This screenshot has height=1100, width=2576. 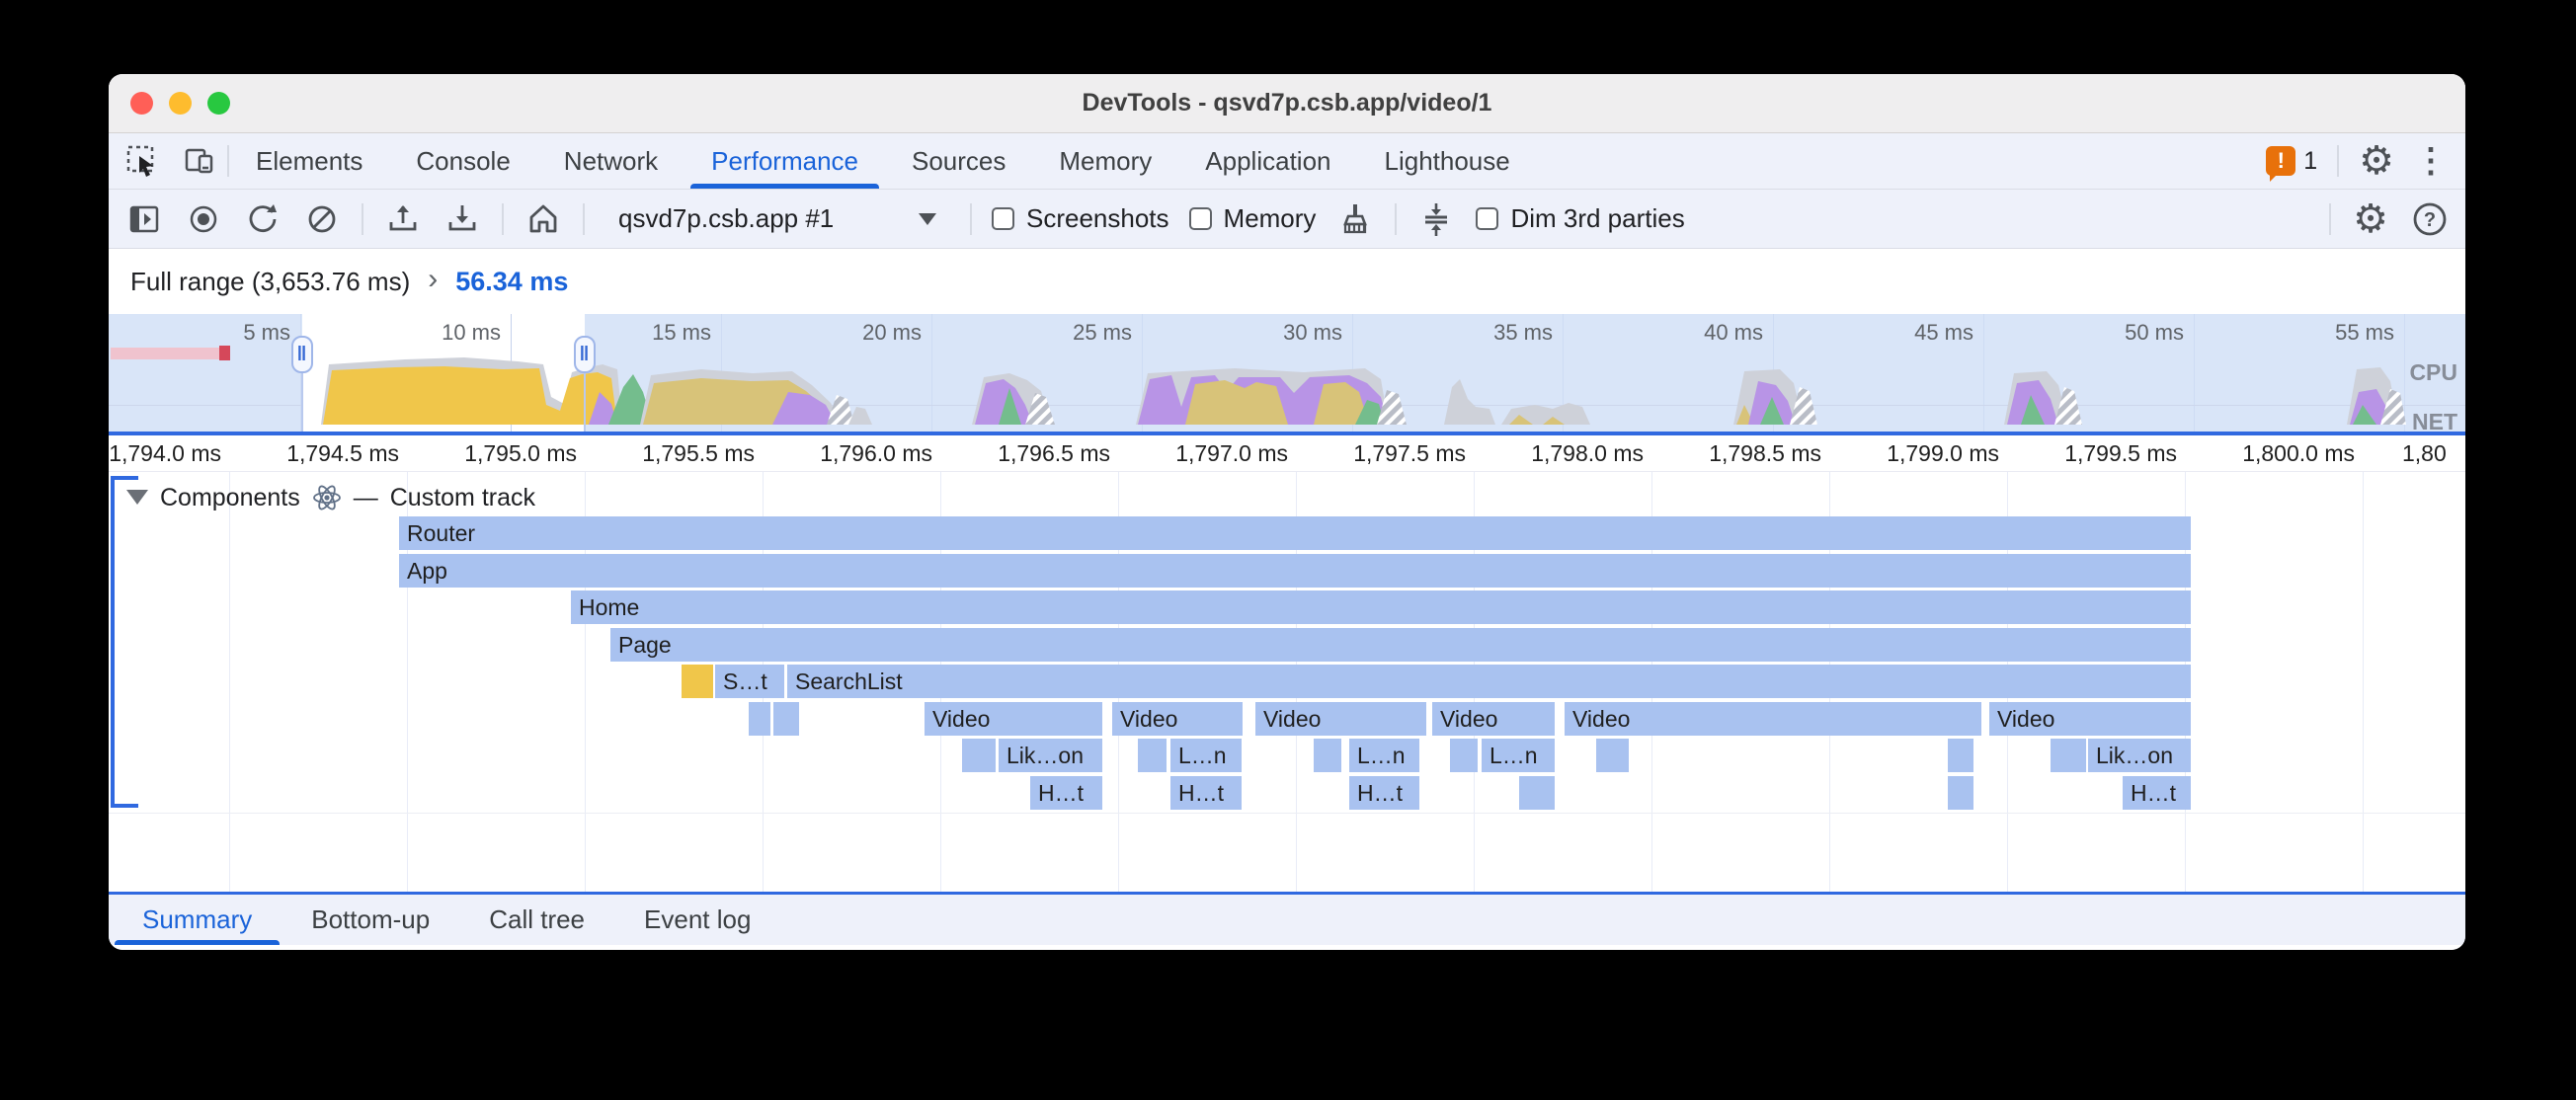 I want to click on minimize-button, so click(x=180, y=103).